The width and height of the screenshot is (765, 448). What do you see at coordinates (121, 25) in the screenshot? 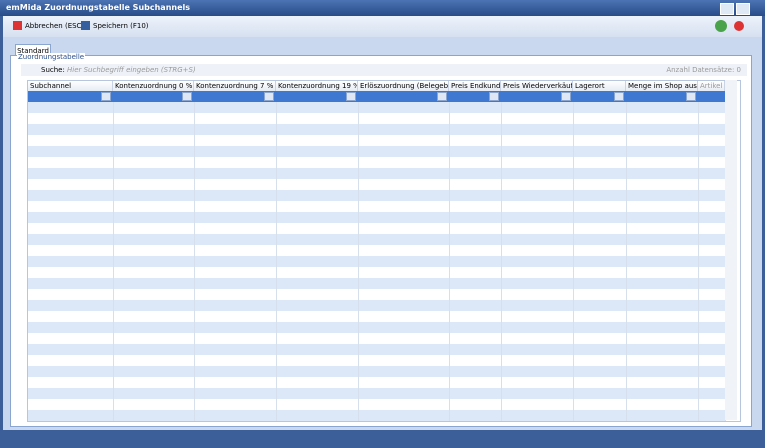
I see `save-label: Speichern (F10)` at bounding box center [121, 25].